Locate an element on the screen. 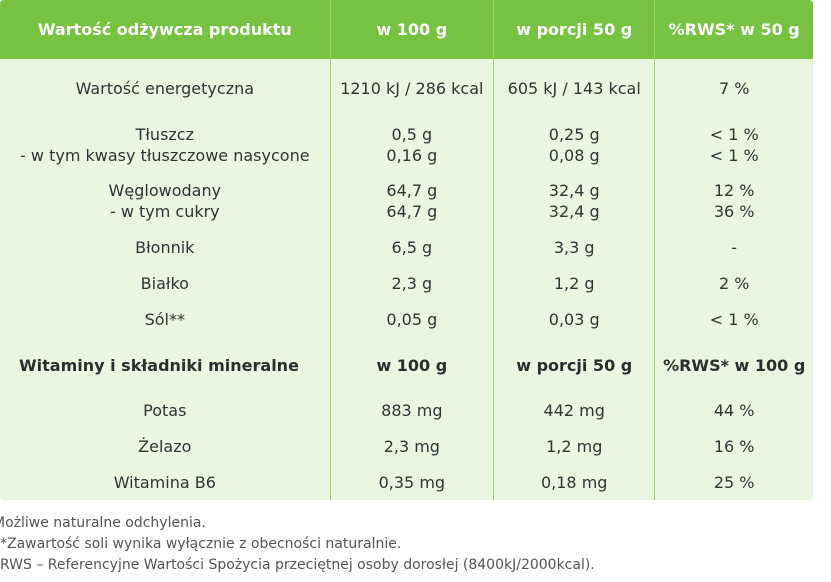 This screenshot has width=831, height=582. row-value-100g: 0,05 g is located at coordinates (411, 319).